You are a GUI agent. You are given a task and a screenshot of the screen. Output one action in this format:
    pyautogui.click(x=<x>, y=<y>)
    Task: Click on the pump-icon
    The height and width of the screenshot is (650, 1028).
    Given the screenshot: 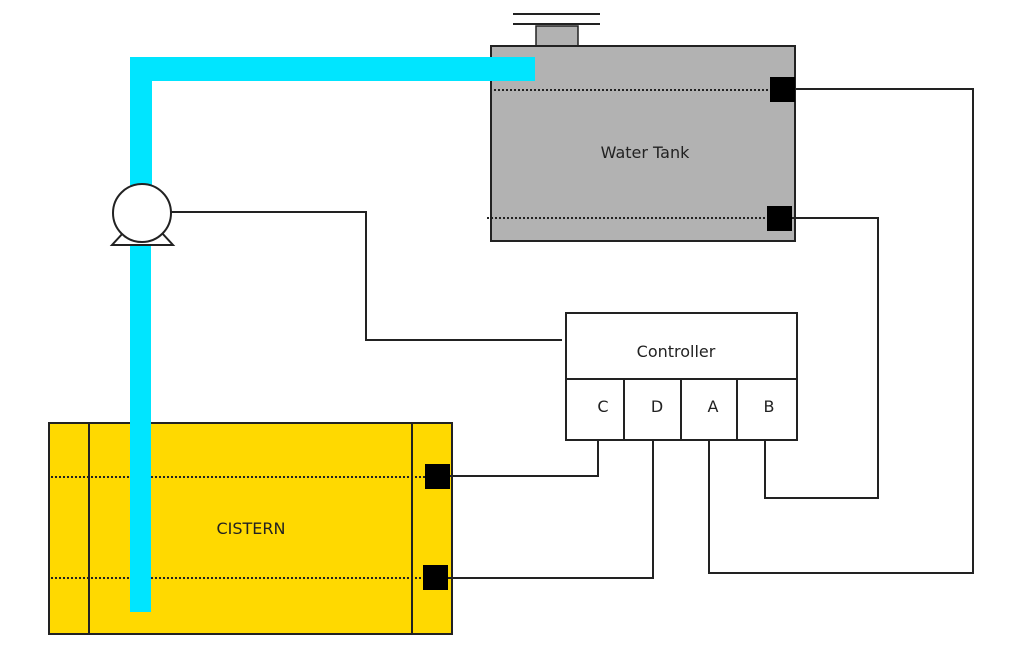 What is the action you would take?
    pyautogui.click(x=142, y=214)
    